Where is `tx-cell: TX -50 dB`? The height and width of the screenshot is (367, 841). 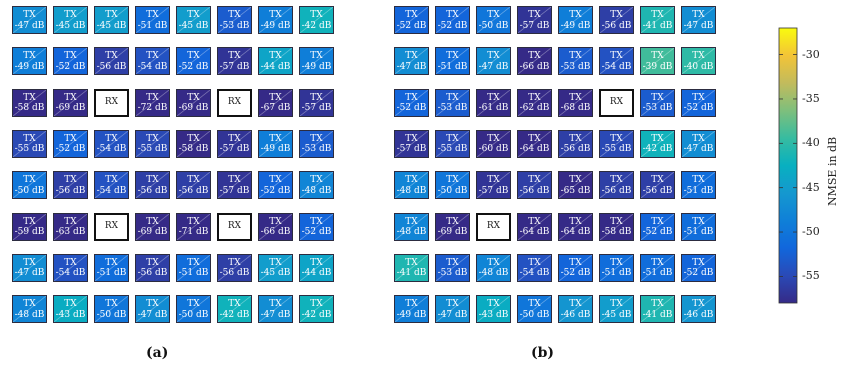 tx-cell: TX -50 dB is located at coordinates (452, 185).